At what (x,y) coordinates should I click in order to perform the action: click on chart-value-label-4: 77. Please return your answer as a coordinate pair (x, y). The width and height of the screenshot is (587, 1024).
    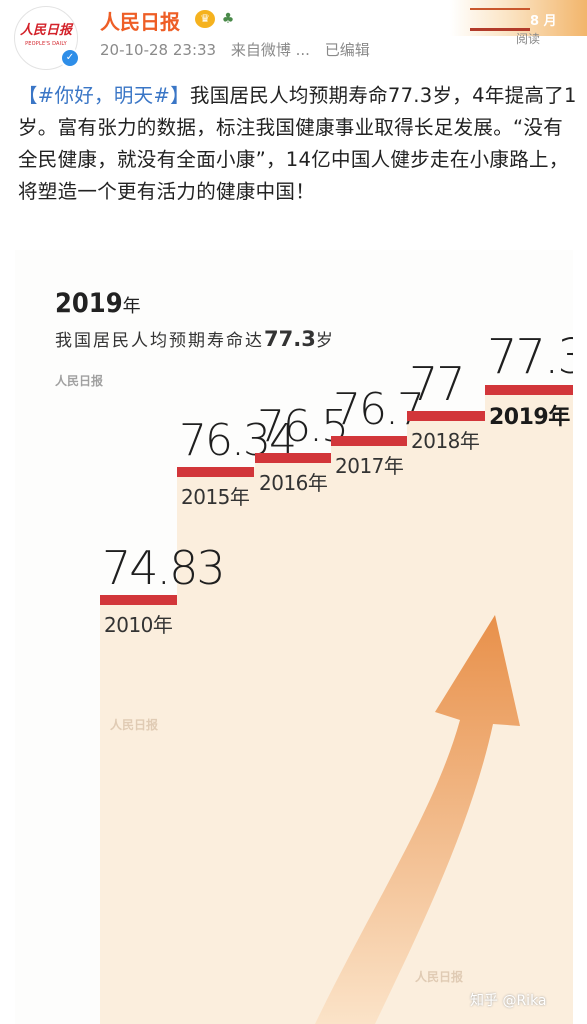
    Looking at the image, I should click on (437, 384).